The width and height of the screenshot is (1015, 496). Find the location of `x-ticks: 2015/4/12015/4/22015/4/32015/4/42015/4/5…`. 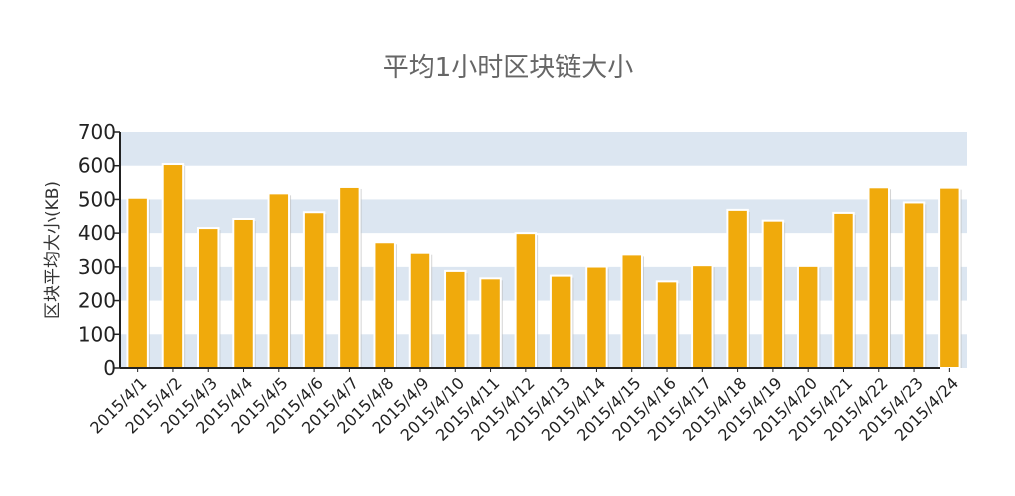

x-ticks: 2015/4/12015/4/22015/4/32015/4/42015/4/5… is located at coordinates (524, 406).